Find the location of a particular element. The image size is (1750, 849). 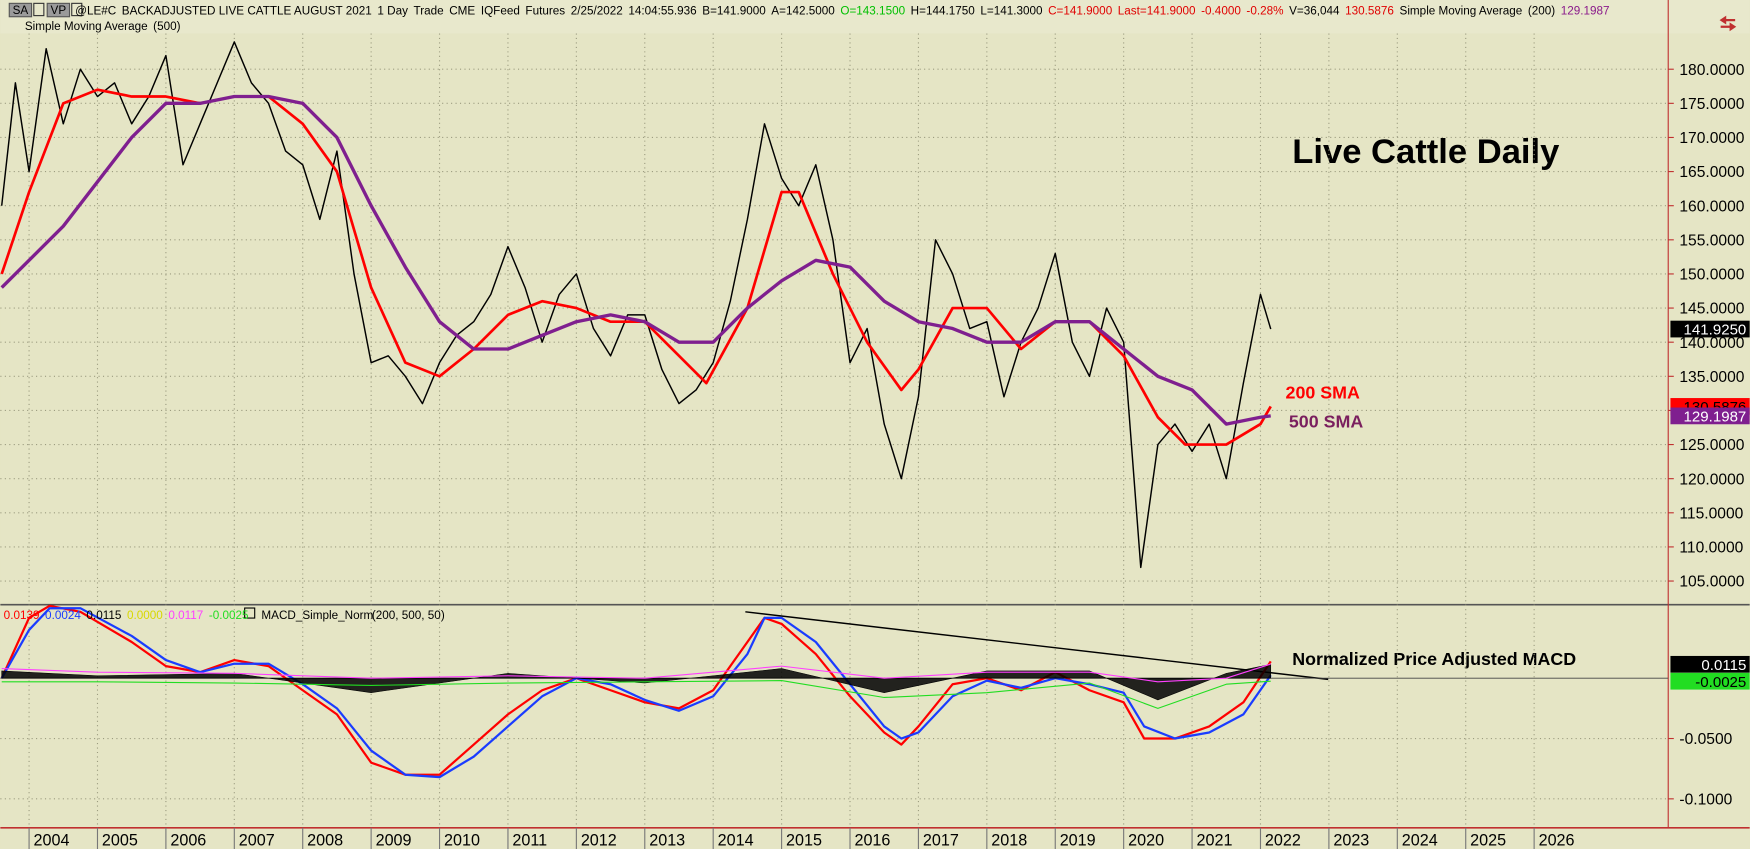

toolbar-item: (500) is located at coordinates (166, 26).